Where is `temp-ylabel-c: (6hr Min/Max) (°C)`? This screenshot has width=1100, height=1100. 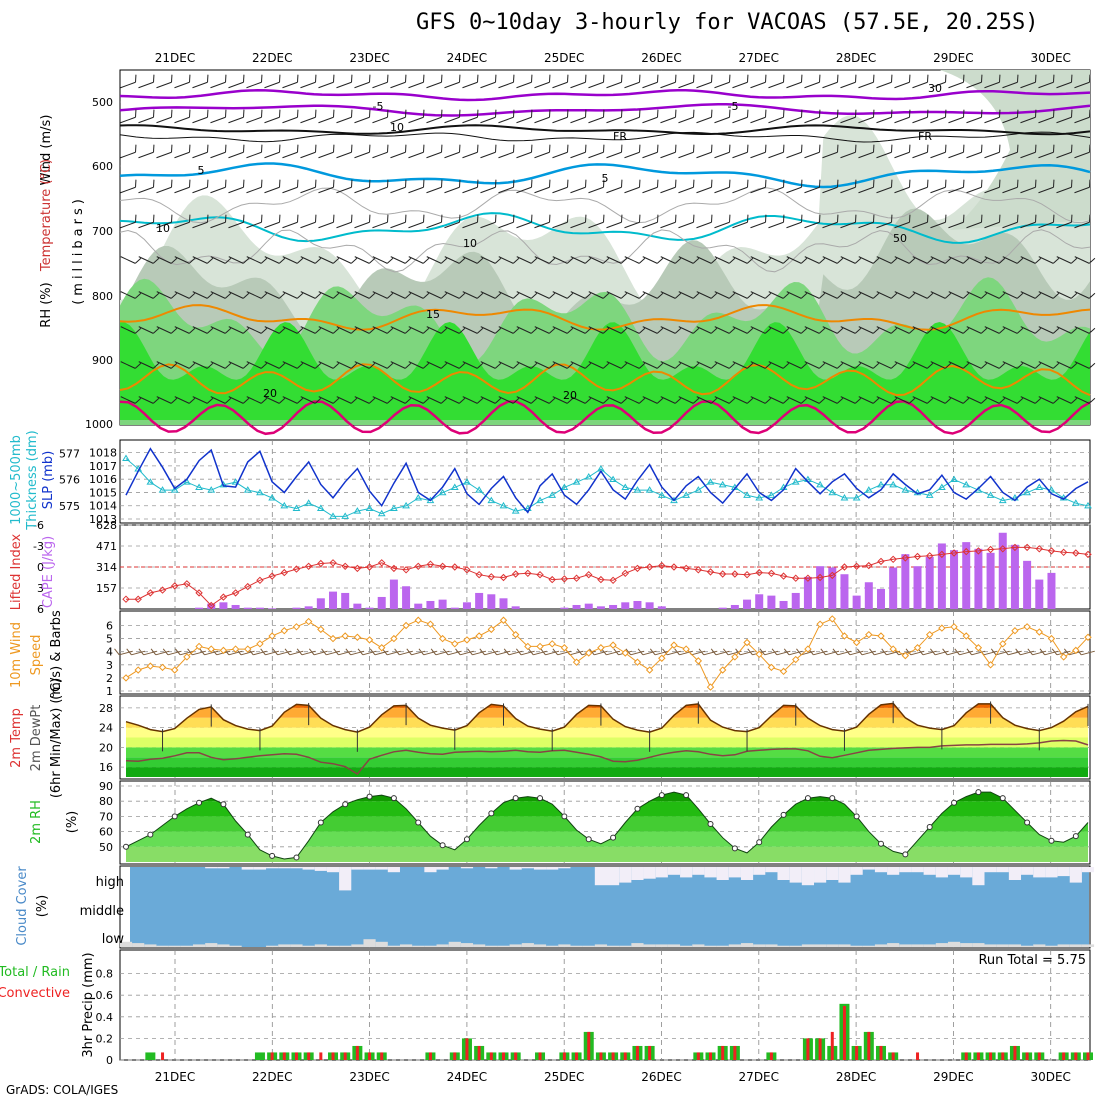 temp-ylabel-c: (6hr Min/Max) (°C) is located at coordinates (56, 738).